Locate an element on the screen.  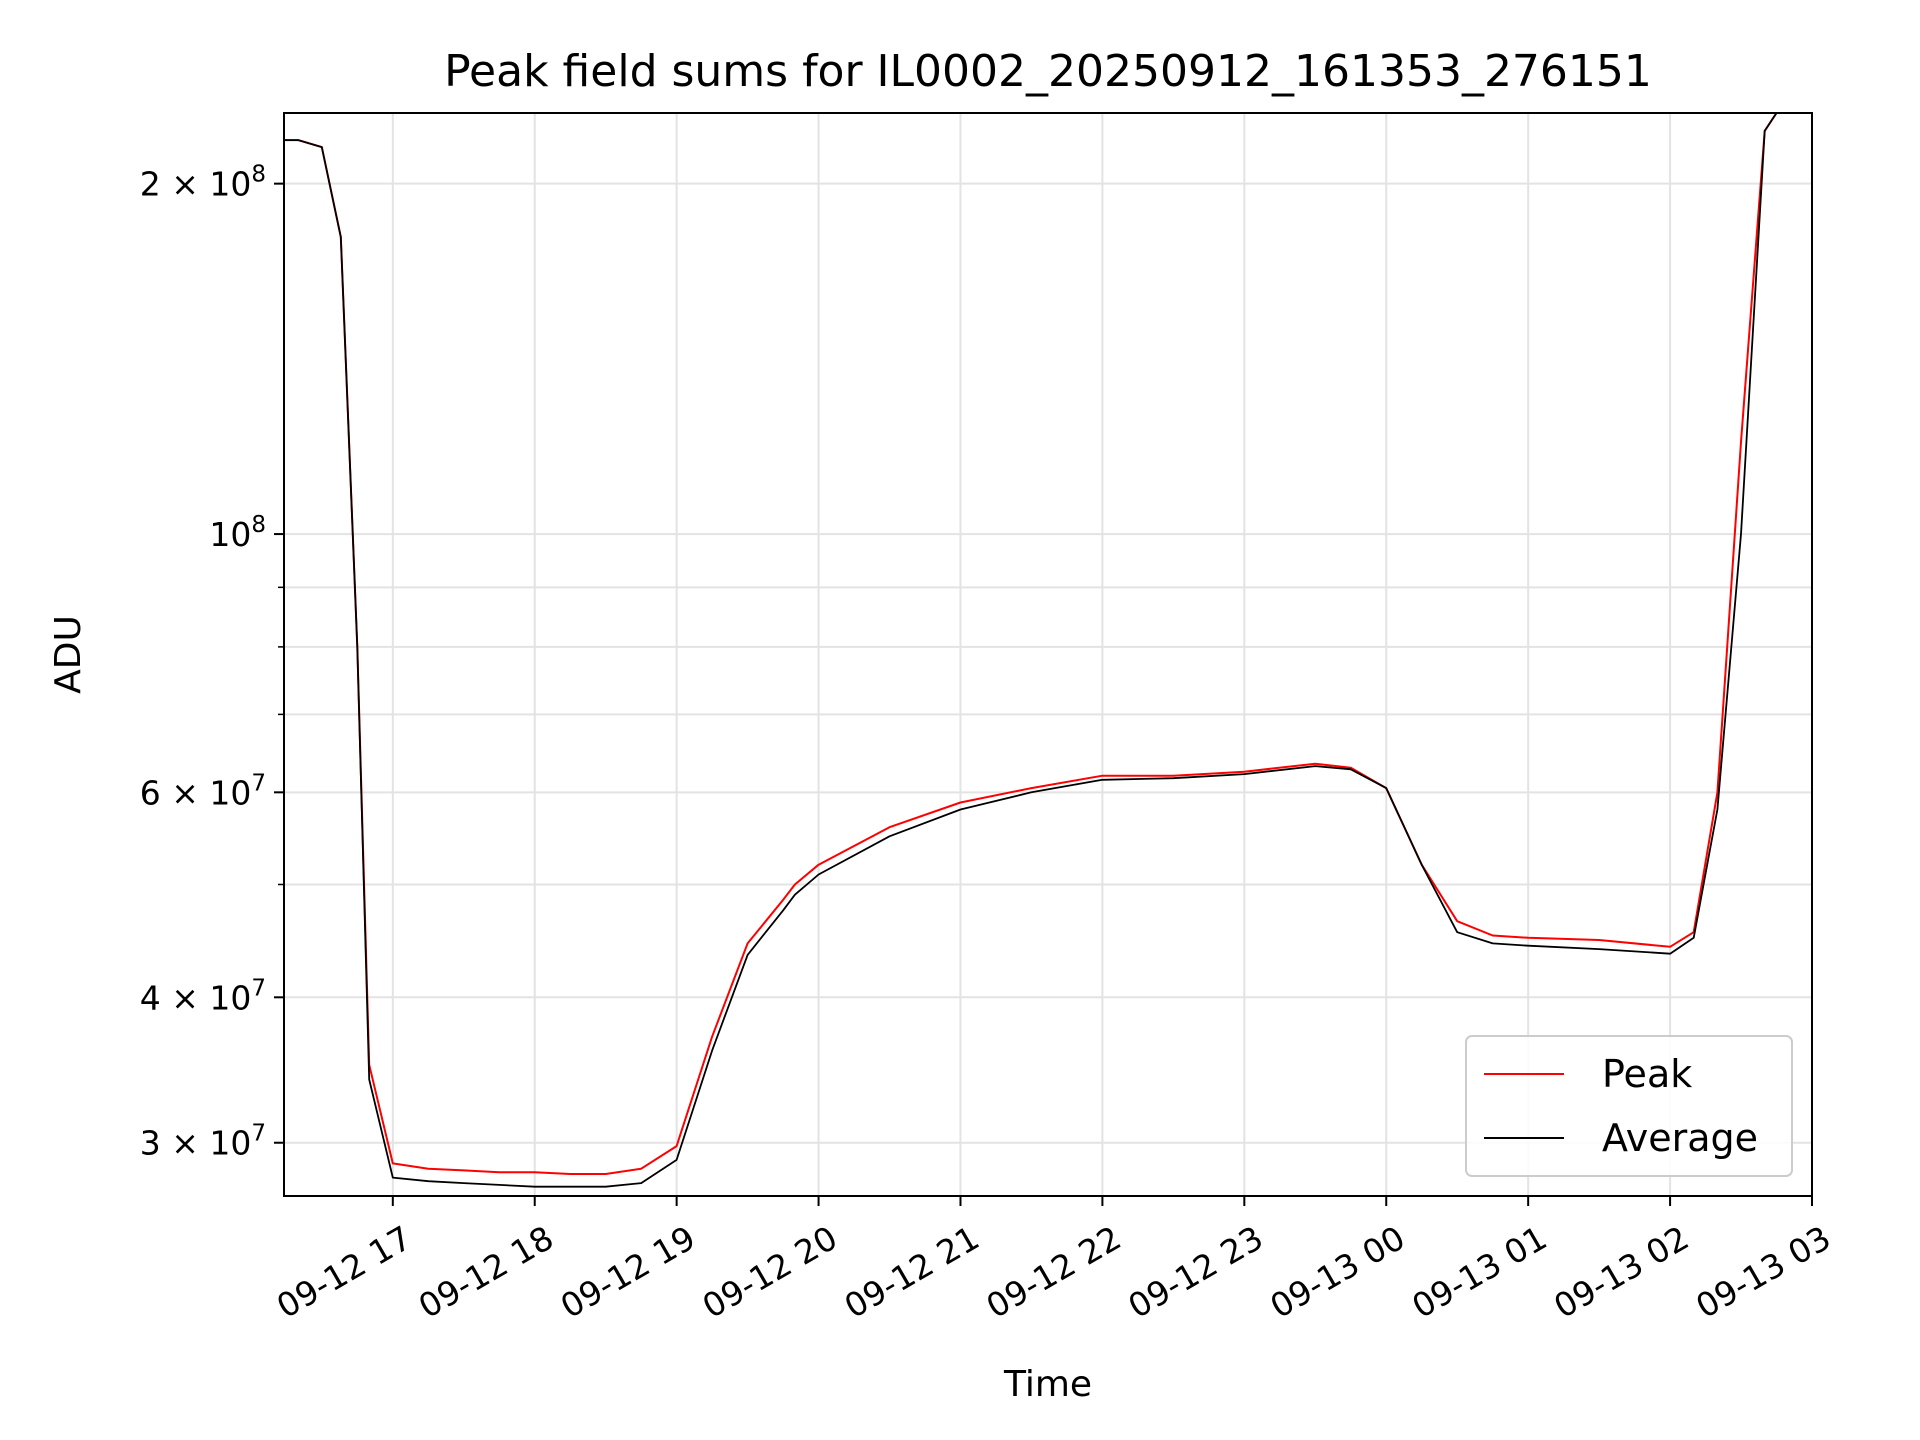
x-tick-label: 09-12 19 is located at coordinates (628, 1272).